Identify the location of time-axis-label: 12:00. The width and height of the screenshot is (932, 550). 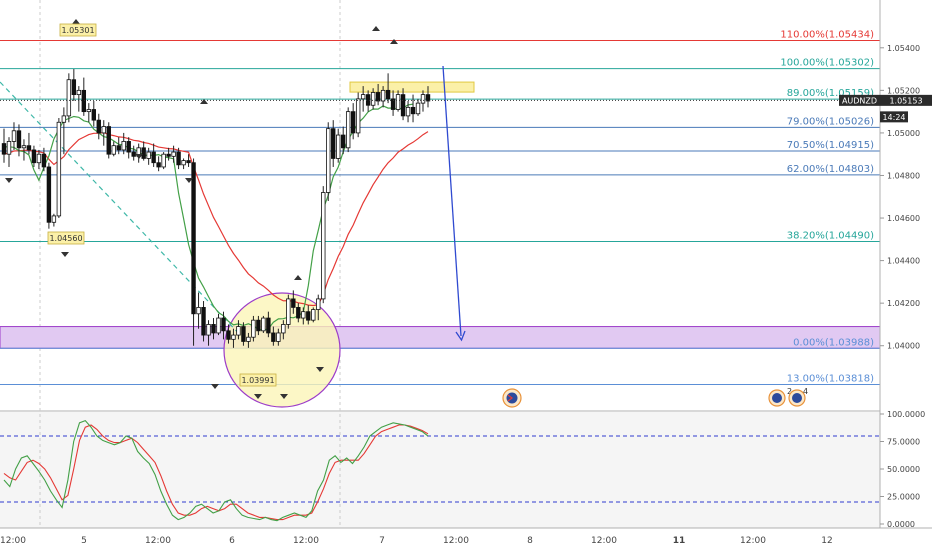
(306, 541).